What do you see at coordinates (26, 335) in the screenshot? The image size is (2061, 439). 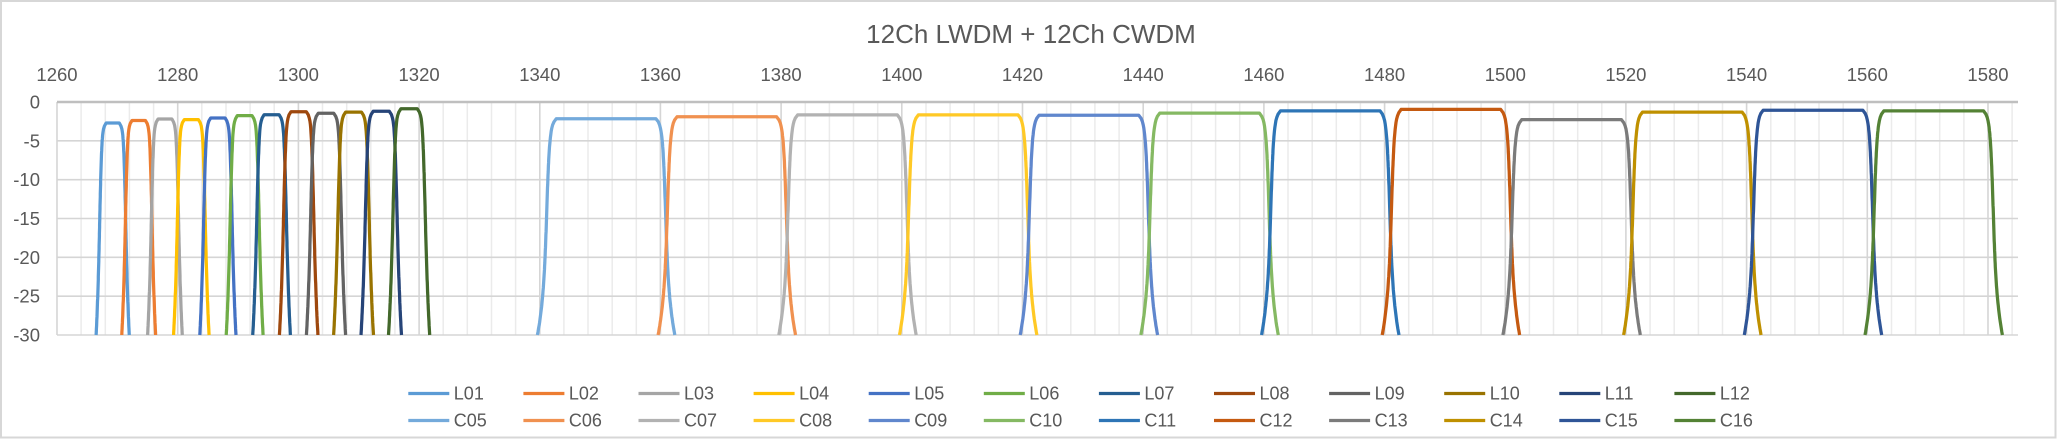 I see `svg-text: -30` at bounding box center [26, 335].